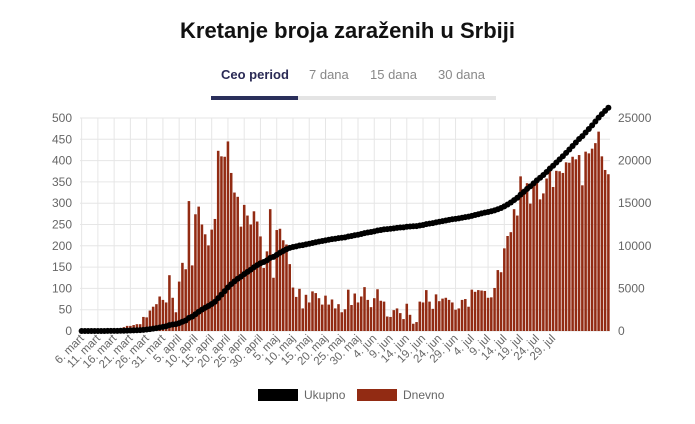  Describe the element at coordinates (329, 74) in the screenshot. I see `tab-7-dana: 7 dana` at that location.